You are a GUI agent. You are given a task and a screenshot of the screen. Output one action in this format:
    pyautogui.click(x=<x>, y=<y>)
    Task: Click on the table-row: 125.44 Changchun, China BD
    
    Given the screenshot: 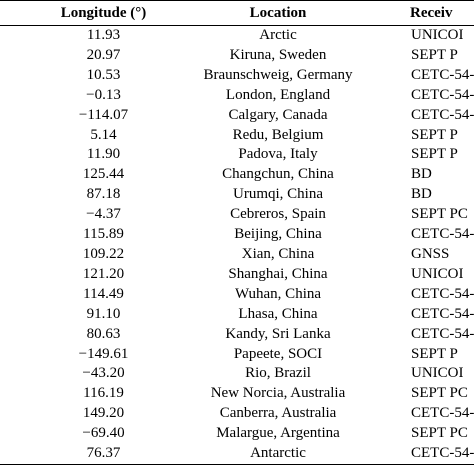 What is the action you would take?
    pyautogui.click(x=237, y=175)
    